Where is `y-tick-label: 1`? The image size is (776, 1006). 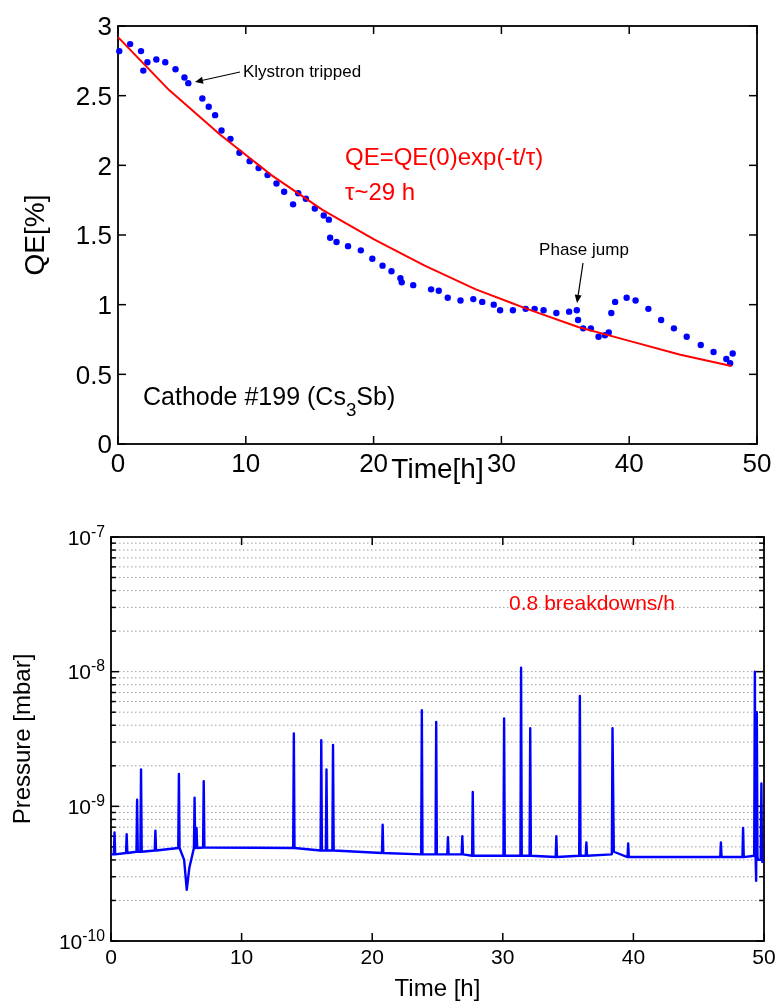 y-tick-label: 1 is located at coordinates (104, 305).